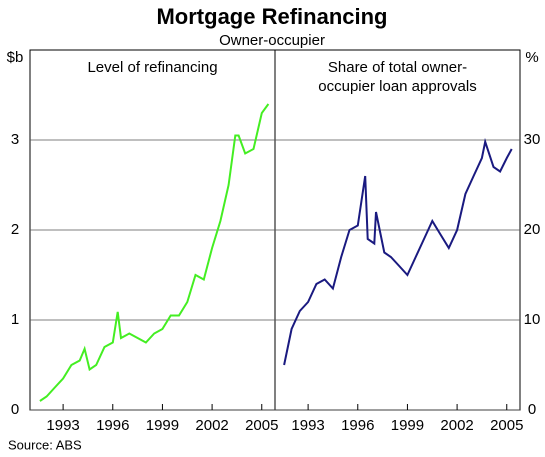 The width and height of the screenshot is (545, 457). I want to click on y-axis-label: %, so click(531, 57).